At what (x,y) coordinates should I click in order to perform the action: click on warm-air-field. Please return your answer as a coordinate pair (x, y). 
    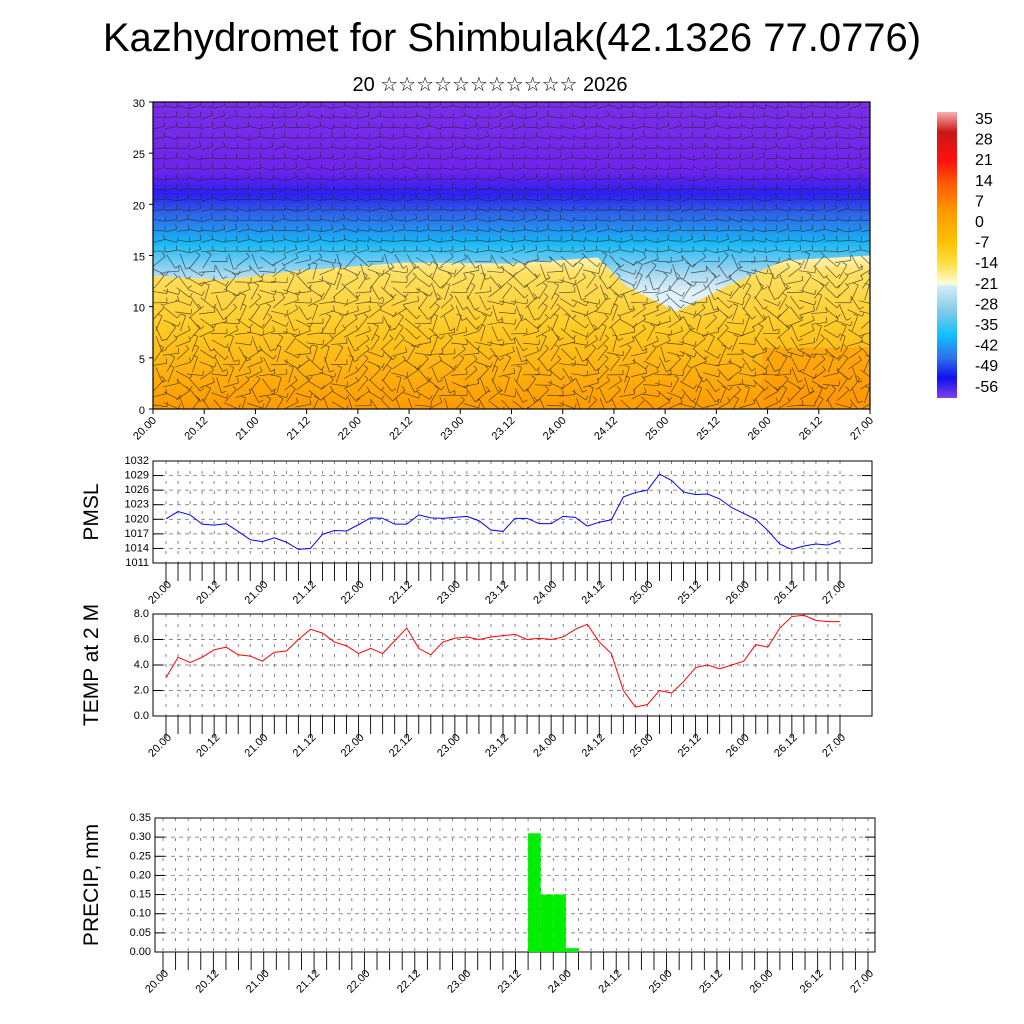
    Looking at the image, I should click on (511, 332).